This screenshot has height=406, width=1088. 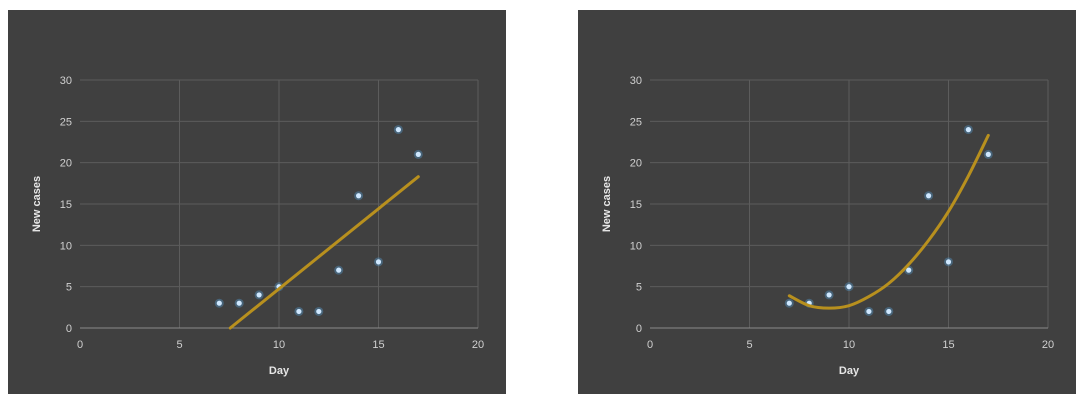 I want to click on trendline-polynomial, so click(x=888, y=221).